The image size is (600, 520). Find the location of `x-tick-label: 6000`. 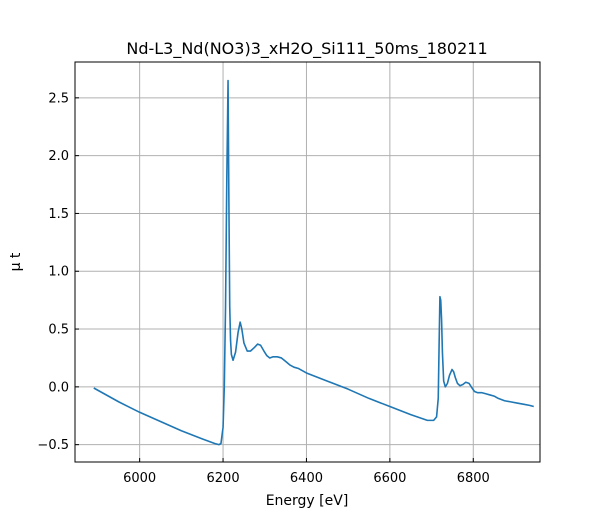

x-tick-label: 6000 is located at coordinates (139, 478).